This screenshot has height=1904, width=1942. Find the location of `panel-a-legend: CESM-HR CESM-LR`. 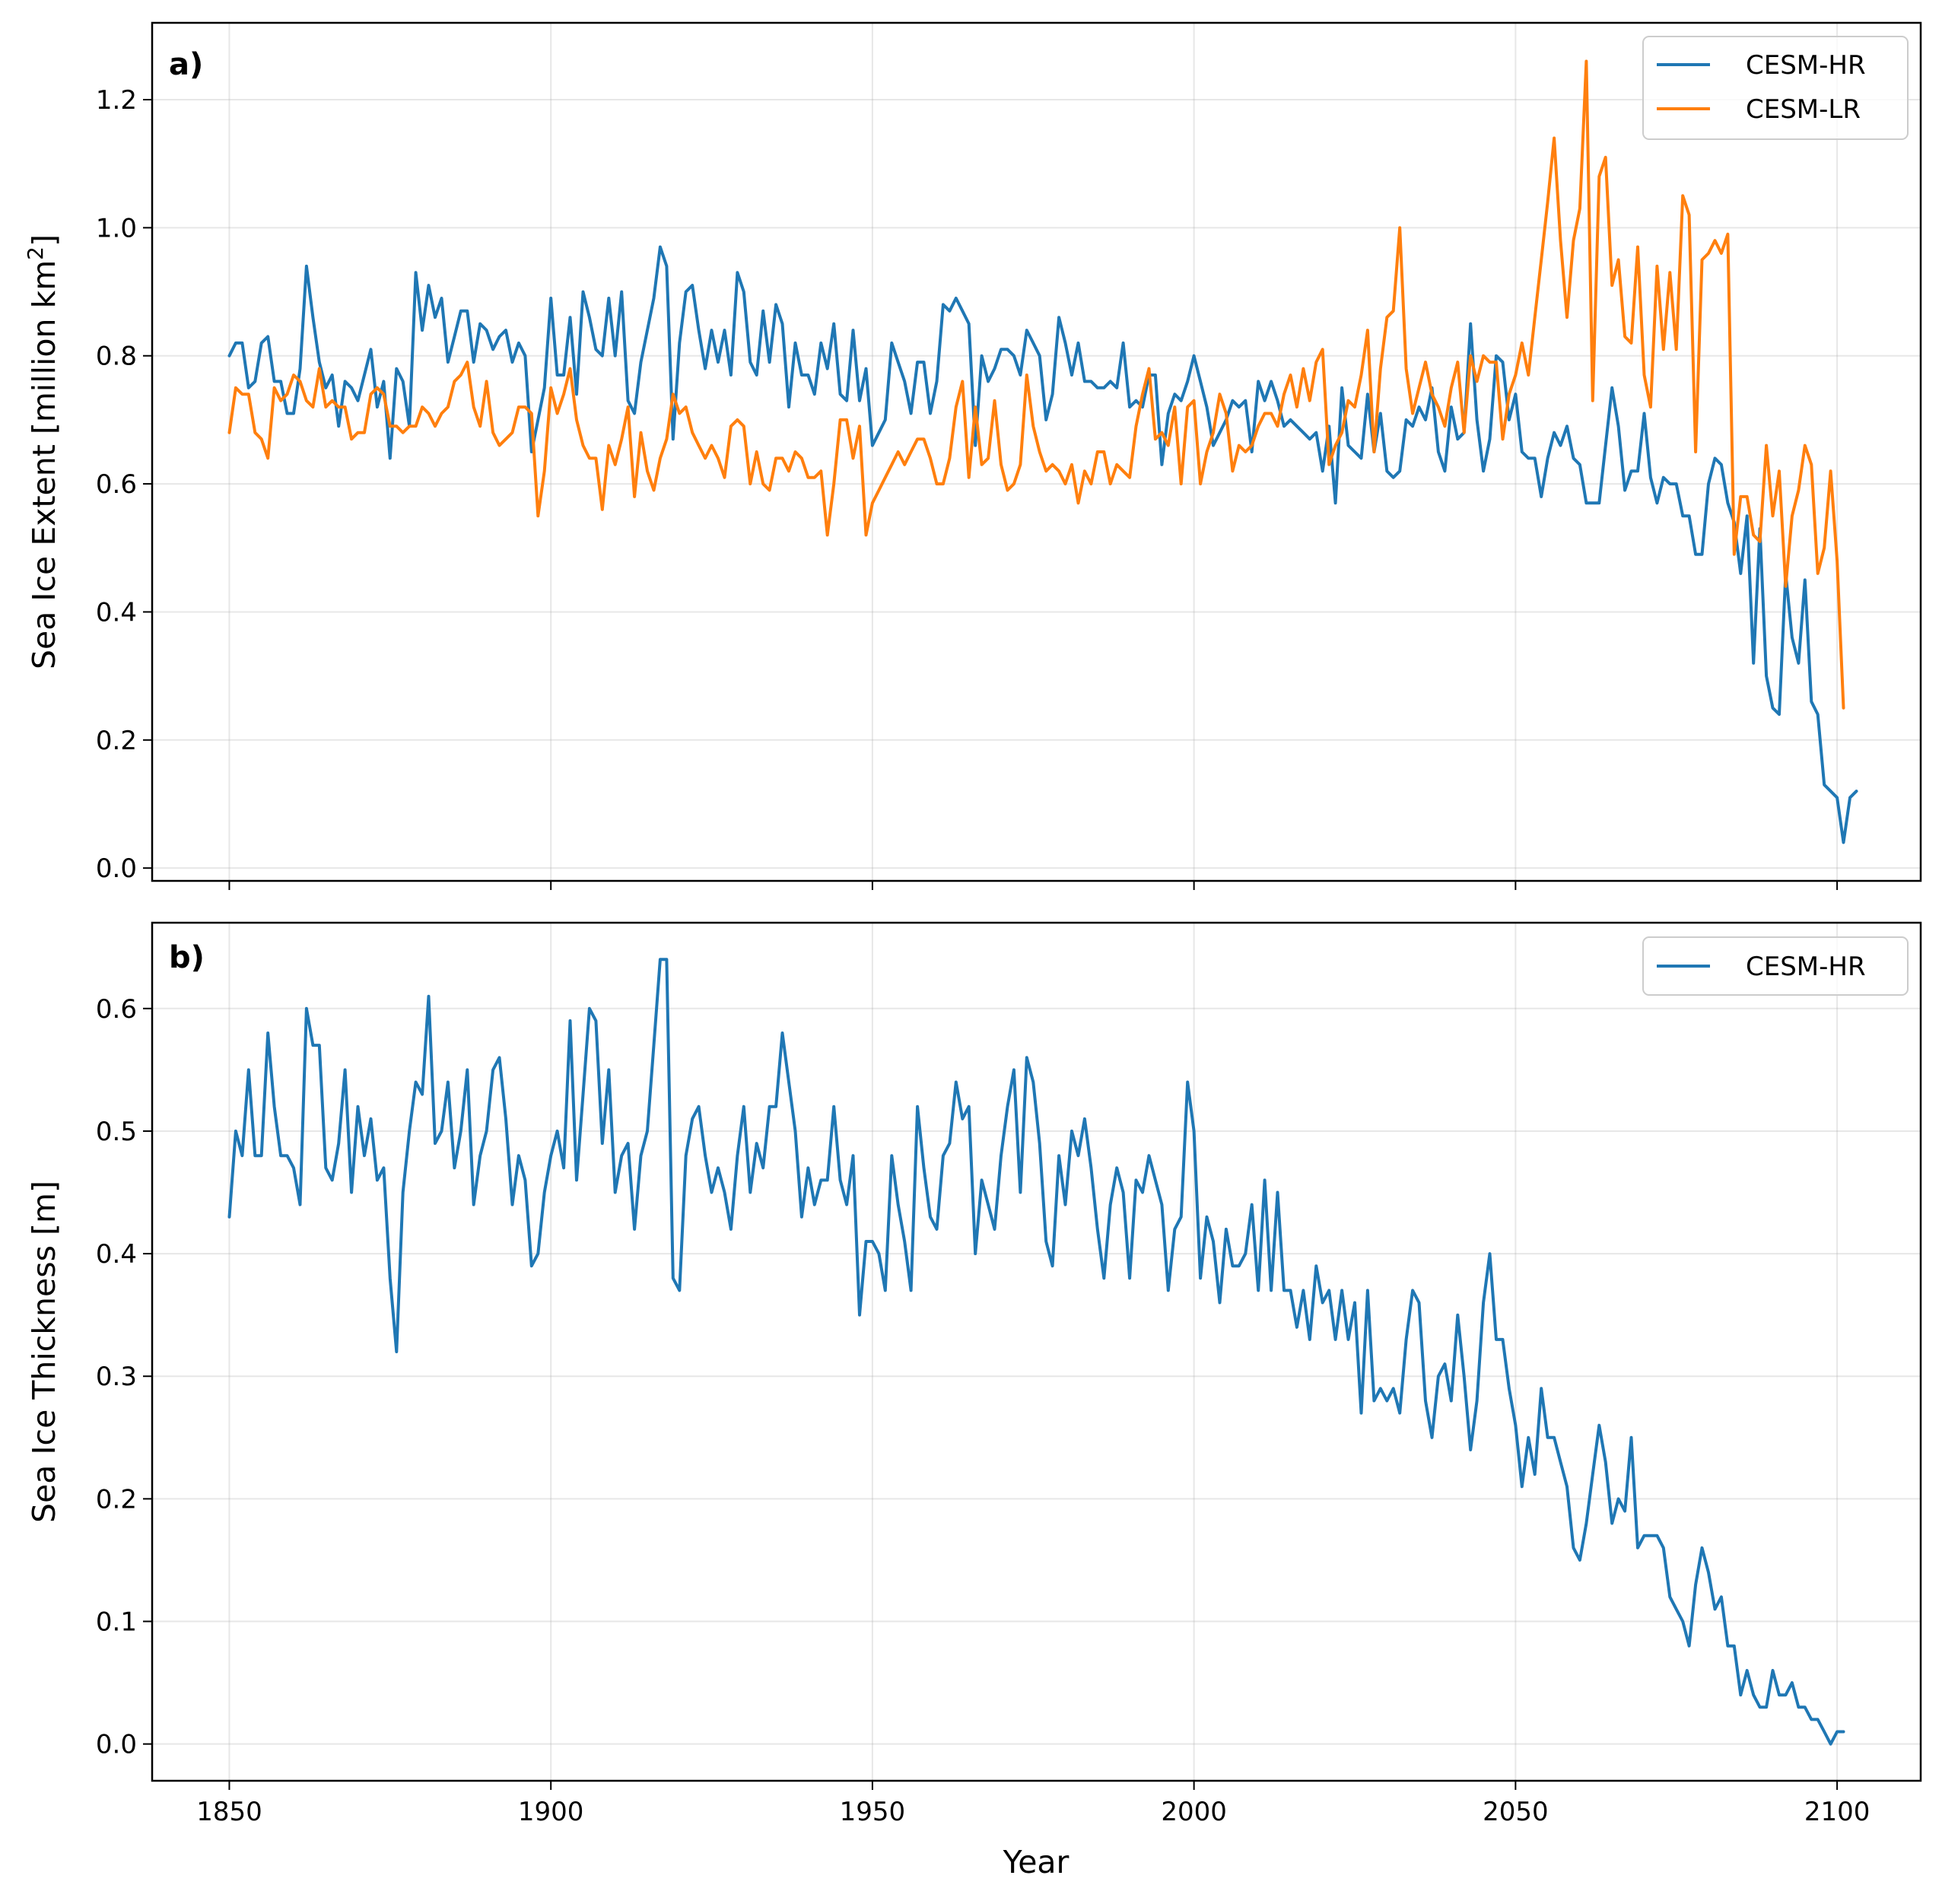

panel-a-legend: CESM-HR CESM-LR is located at coordinates (1775, 88).